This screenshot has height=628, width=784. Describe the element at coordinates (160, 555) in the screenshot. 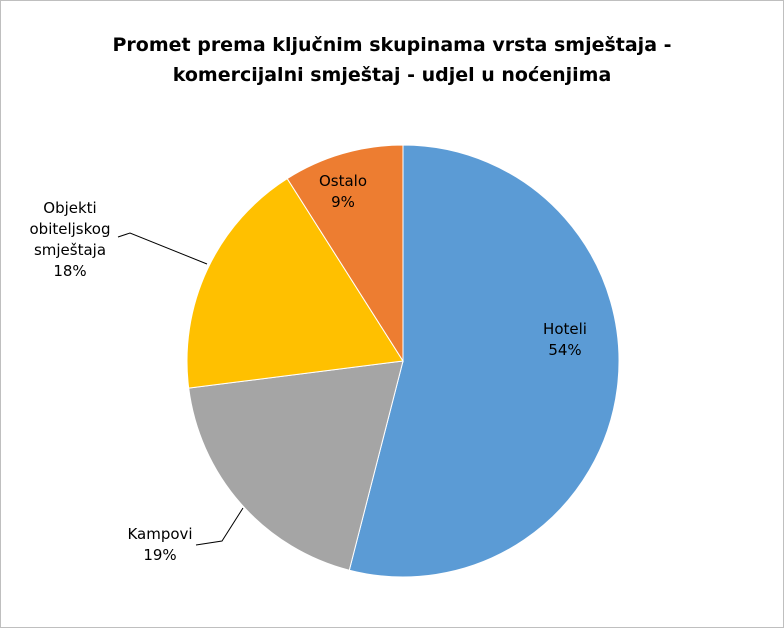

I see `value-label: 19%` at that location.